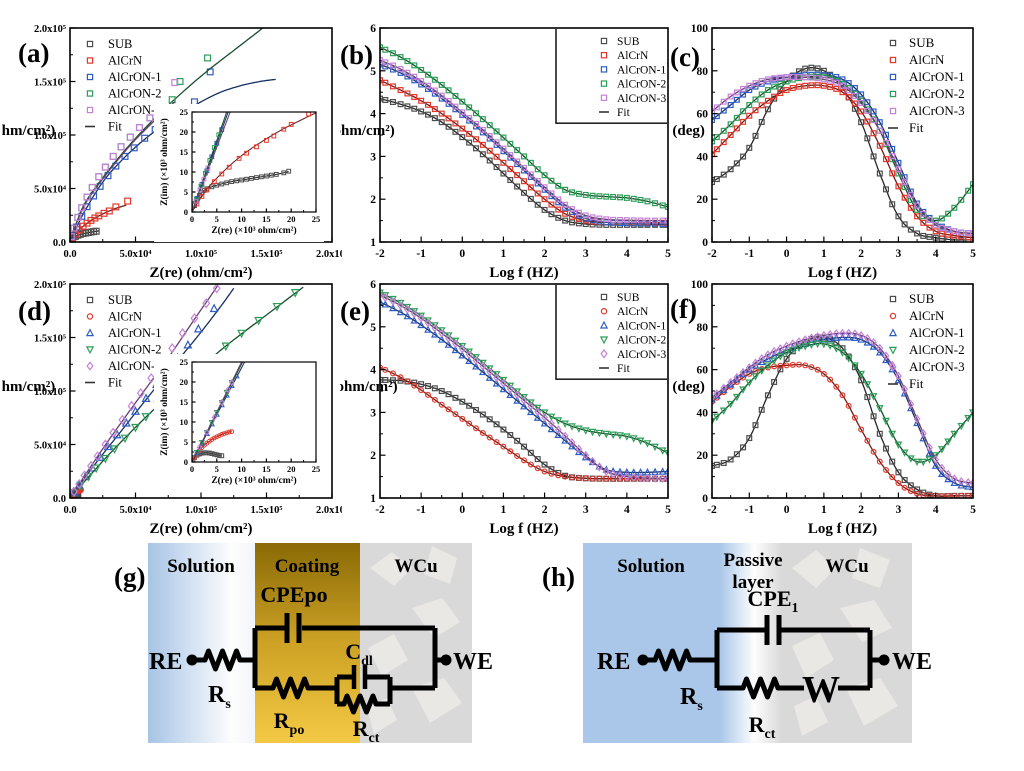  I want to click on circuit-g-coating-model: (g) Solution Coating WCu, so click(303, 644).